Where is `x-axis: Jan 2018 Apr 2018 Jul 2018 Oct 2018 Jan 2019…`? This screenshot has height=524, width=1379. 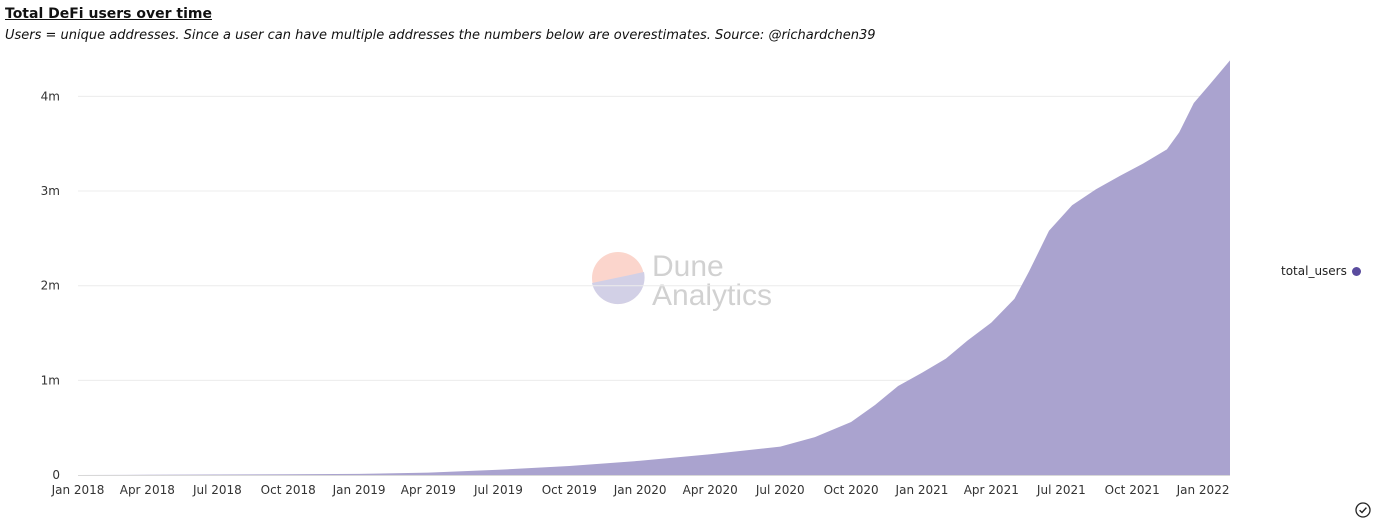
x-axis: Jan 2018 Apr 2018 Jul 2018 Oct 2018 Jan 2019… is located at coordinates (640, 486).